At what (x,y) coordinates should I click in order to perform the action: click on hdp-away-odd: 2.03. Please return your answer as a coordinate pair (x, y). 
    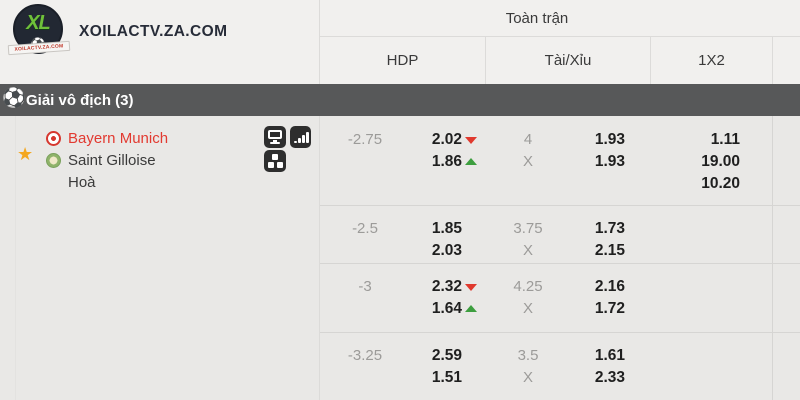
    Looking at the image, I should click on (446, 250).